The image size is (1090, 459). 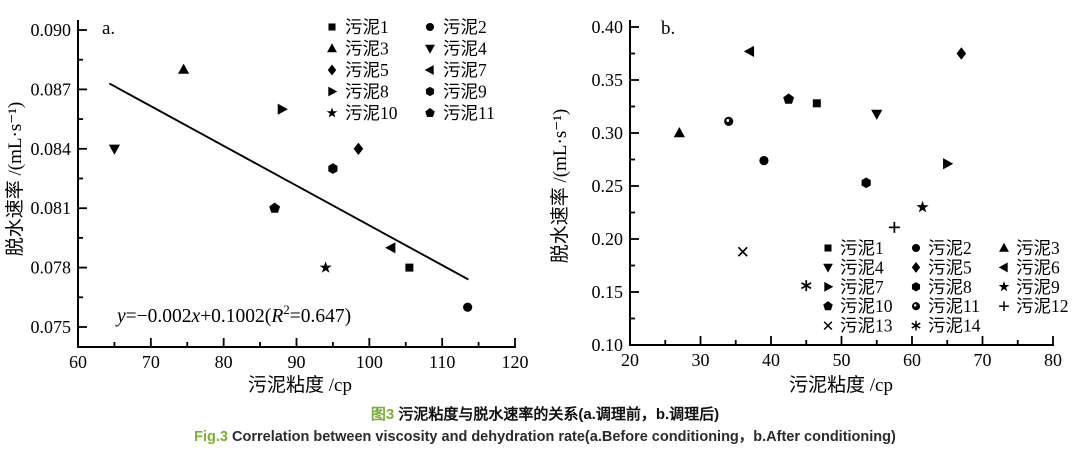 I want to click on caption-zh-figlabel: 图3, so click(x=382, y=414).